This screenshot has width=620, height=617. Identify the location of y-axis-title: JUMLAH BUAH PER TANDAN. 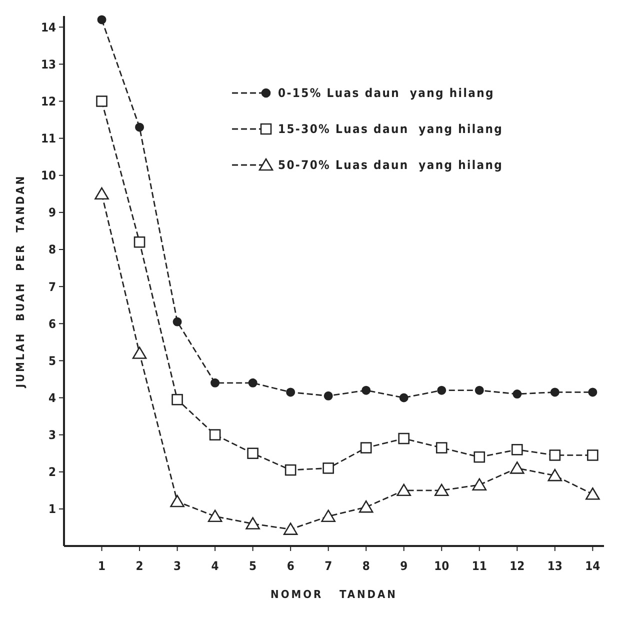
(20, 281).